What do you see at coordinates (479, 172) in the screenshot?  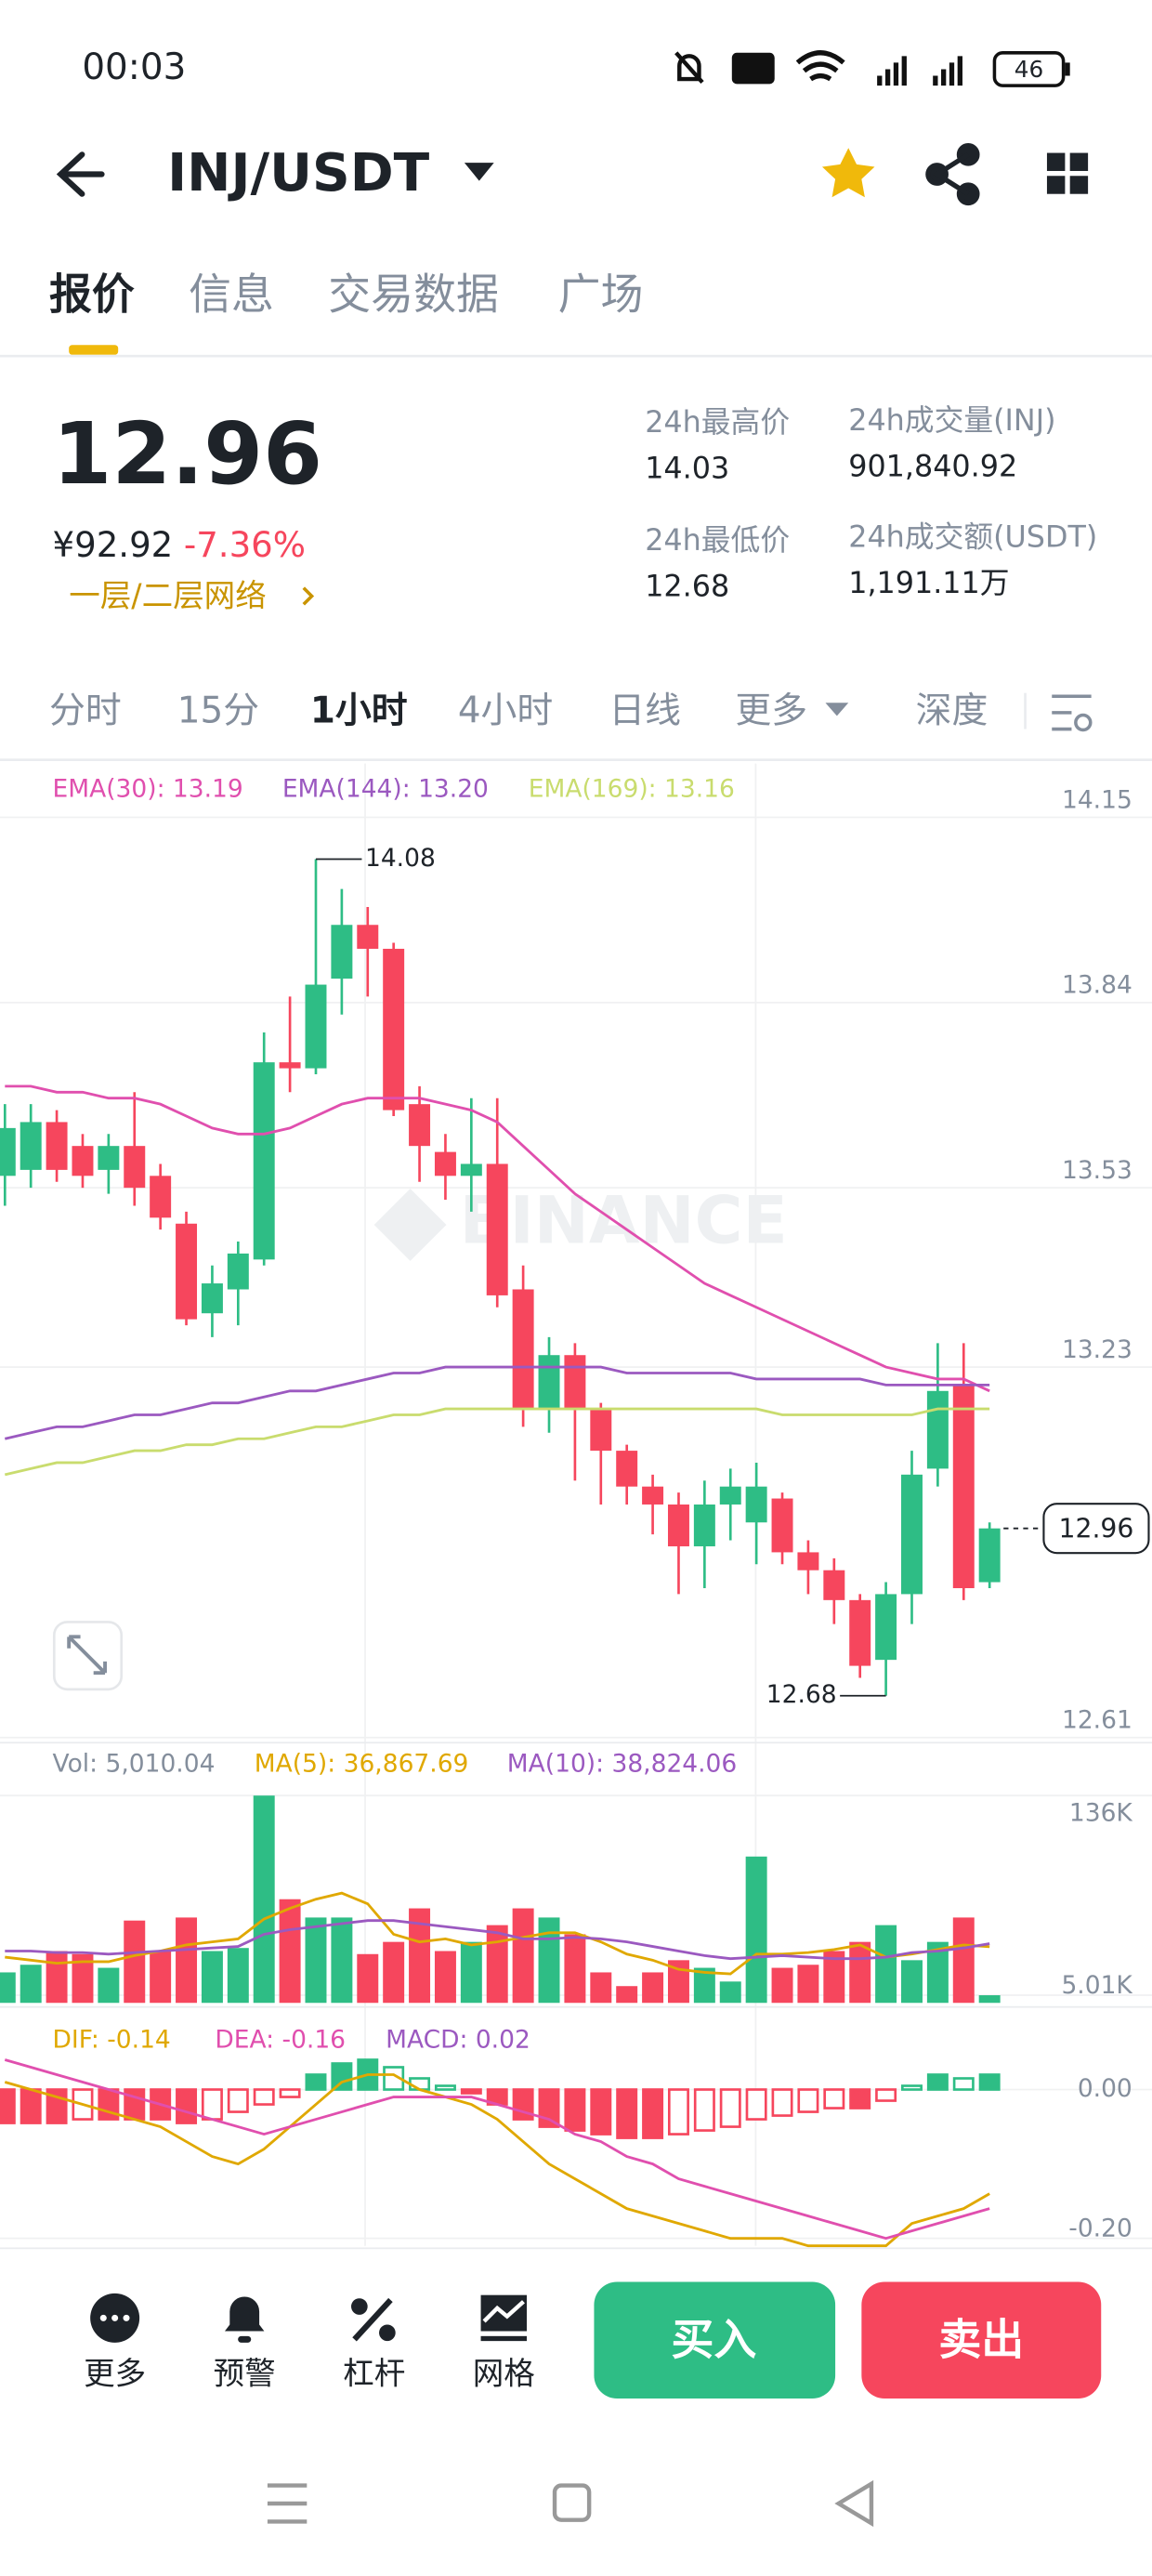 I see `symbol-dropdown` at bounding box center [479, 172].